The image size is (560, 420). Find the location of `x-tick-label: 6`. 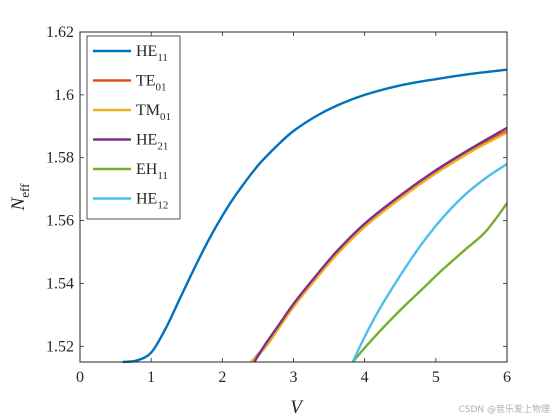

x-tick-label: 6 is located at coordinates (507, 377).